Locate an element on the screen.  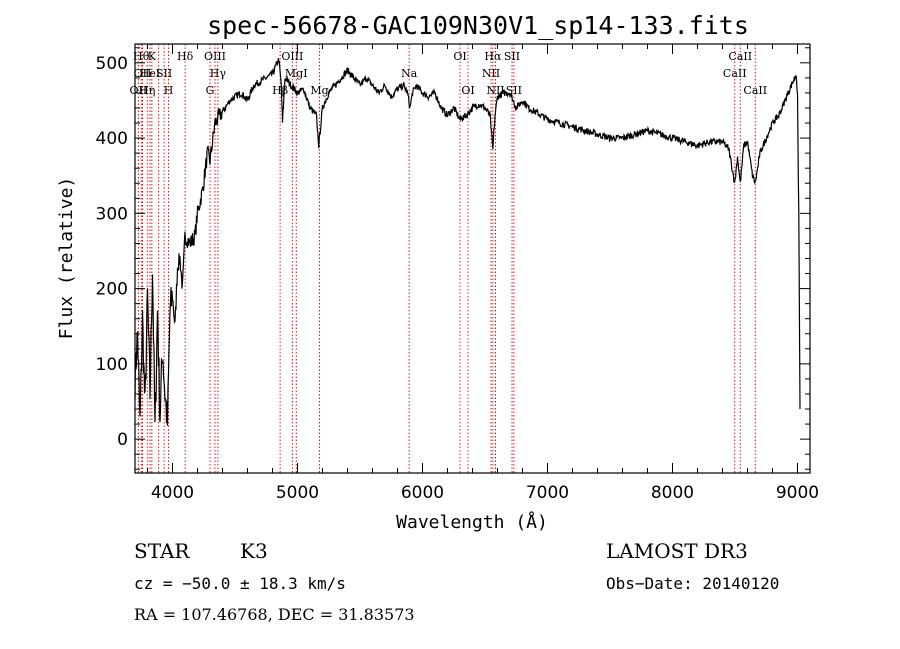
y-tick-label: 100 is located at coordinates (112, 365).